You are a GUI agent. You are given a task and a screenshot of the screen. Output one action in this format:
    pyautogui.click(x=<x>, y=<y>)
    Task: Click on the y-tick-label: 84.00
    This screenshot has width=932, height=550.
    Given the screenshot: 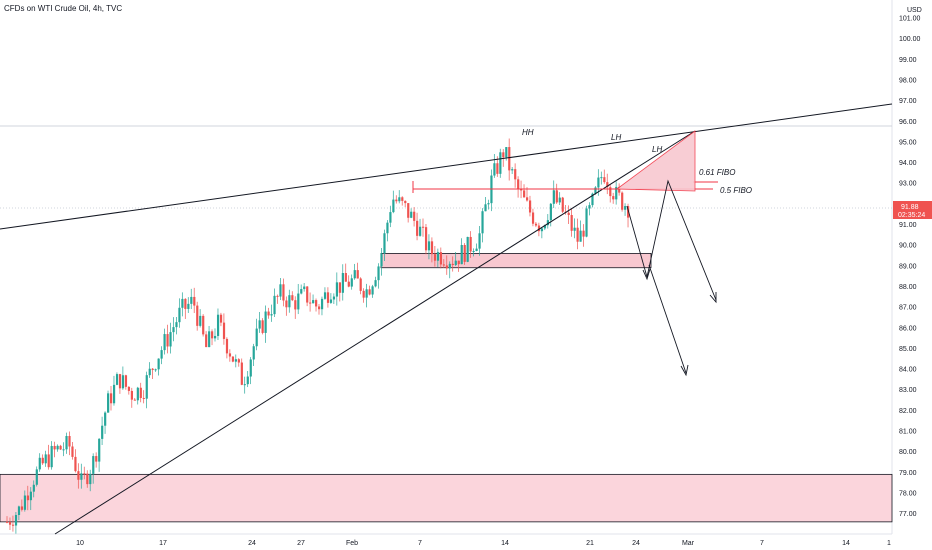 What is the action you would take?
    pyautogui.click(x=908, y=370)
    